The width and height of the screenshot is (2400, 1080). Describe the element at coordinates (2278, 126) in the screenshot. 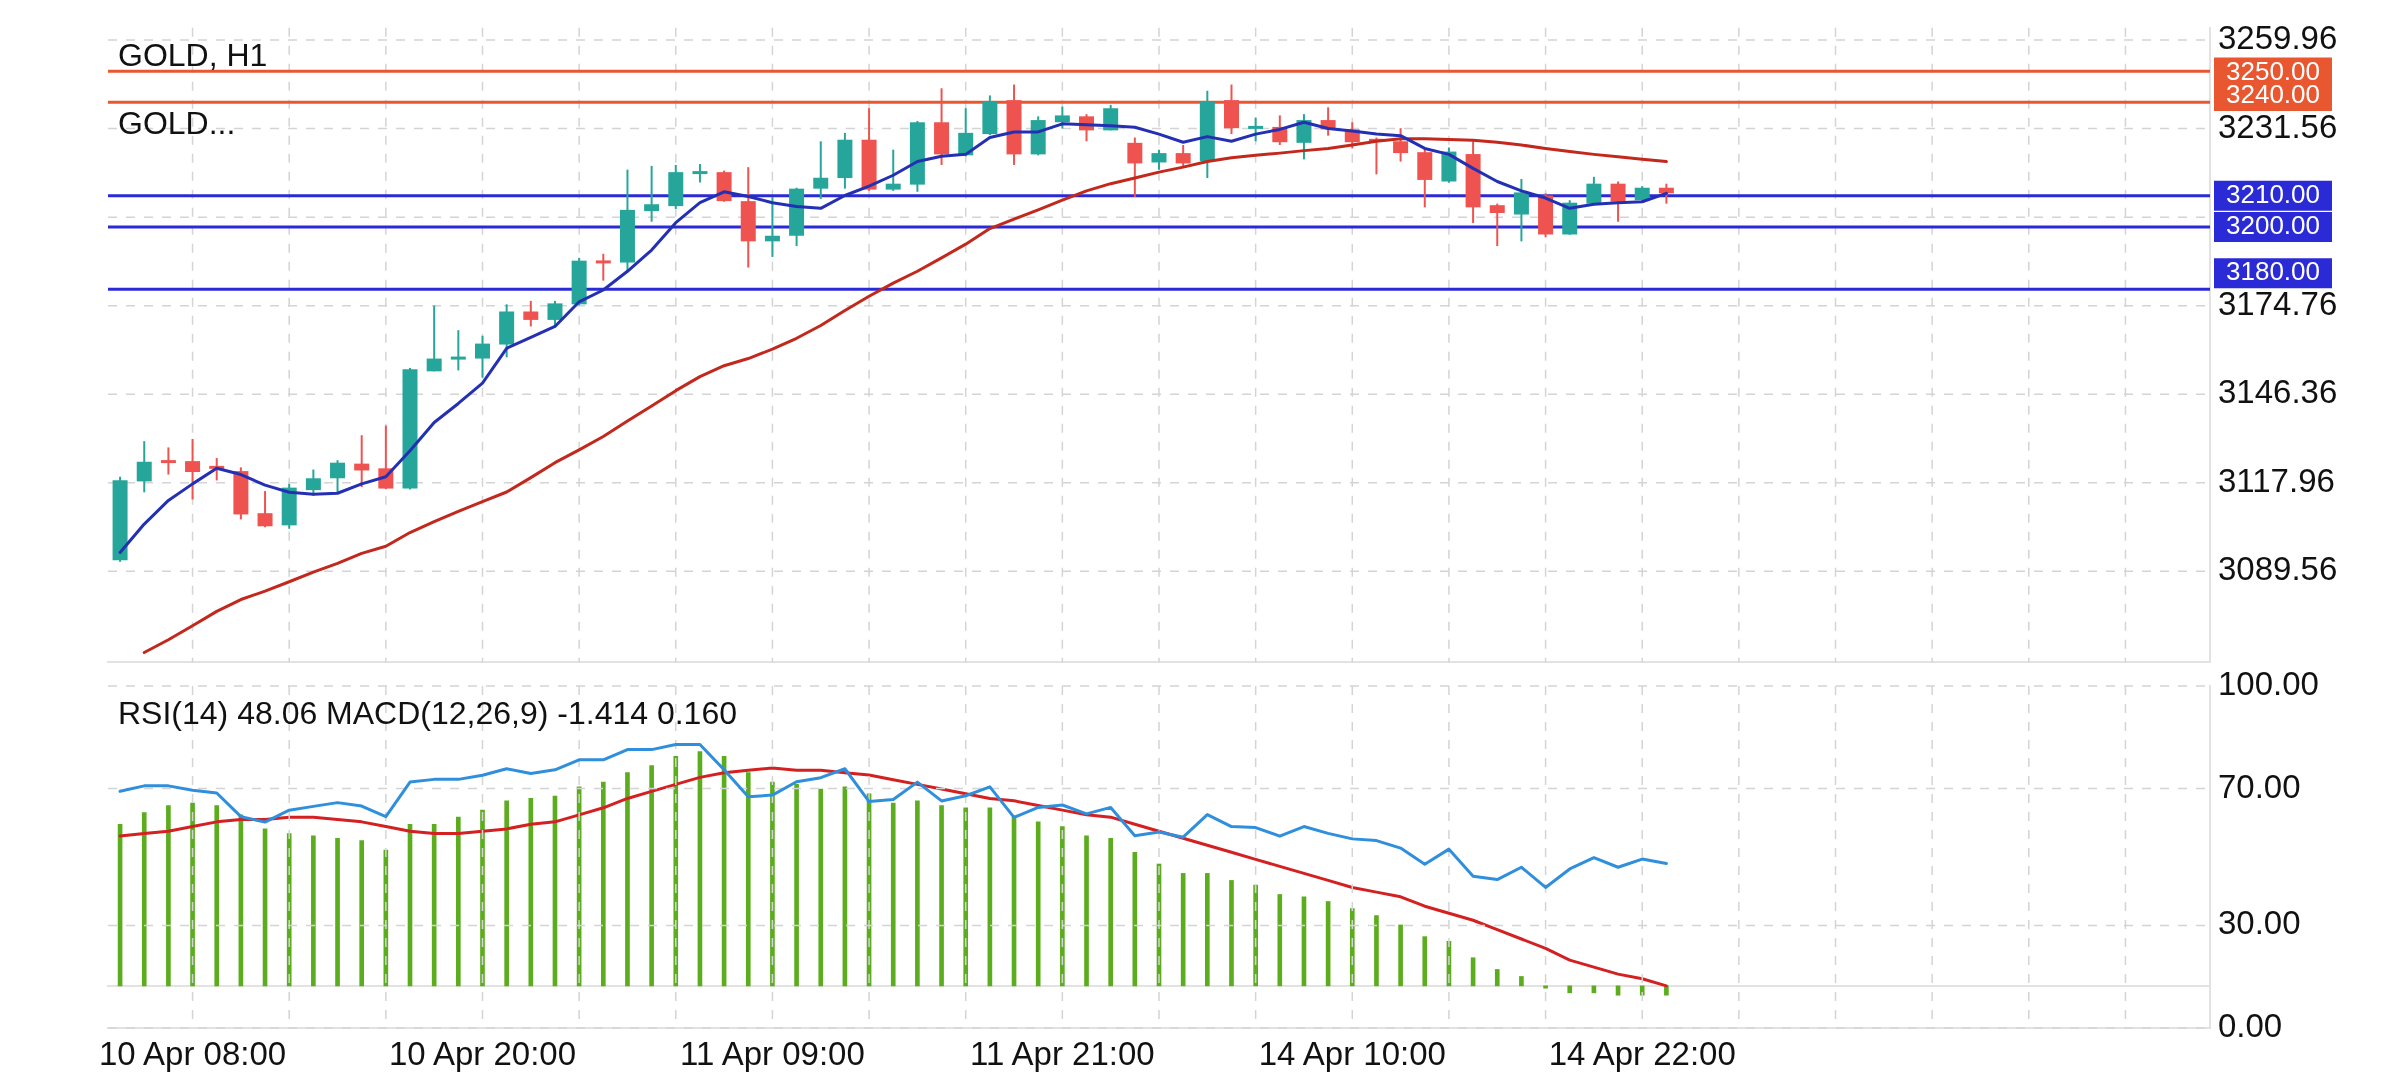

I see `y-tick-label: 3231.56` at that location.